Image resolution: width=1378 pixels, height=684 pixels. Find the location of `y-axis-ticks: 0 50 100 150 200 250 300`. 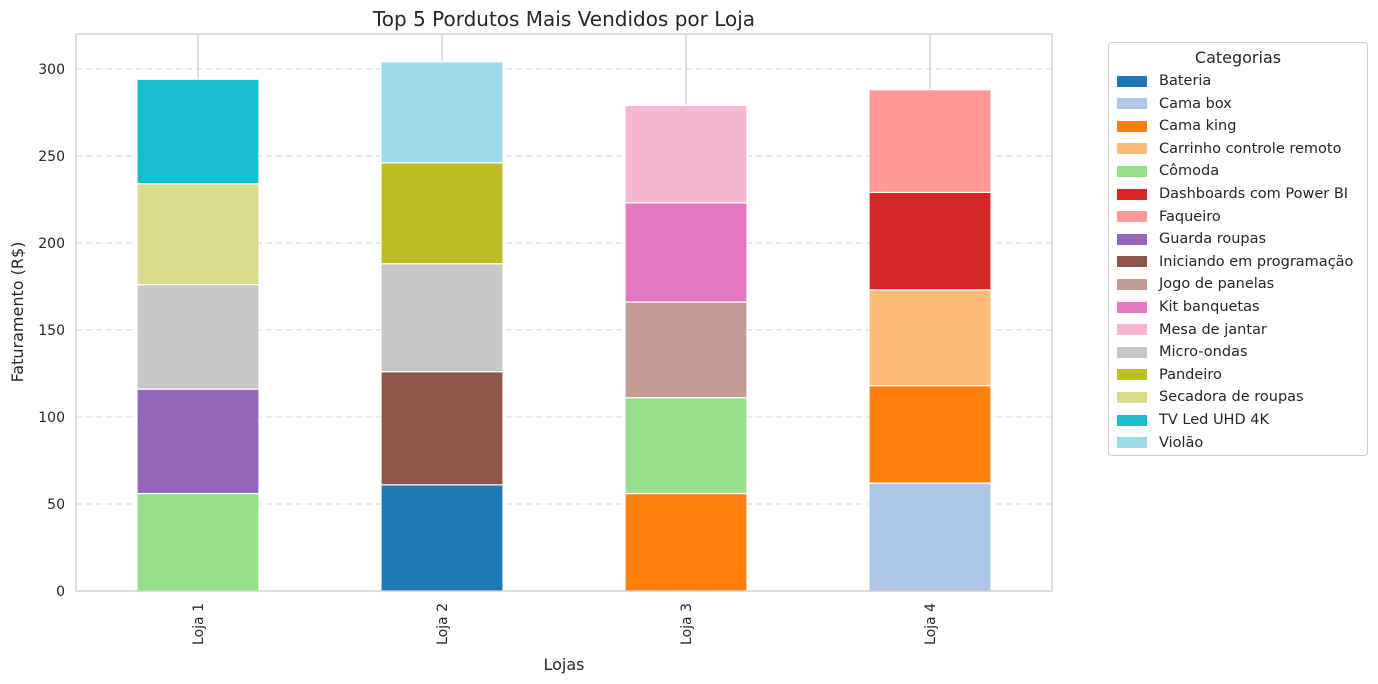

y-axis-ticks: 0 50 100 150 200 250 300 is located at coordinates (51, 331).